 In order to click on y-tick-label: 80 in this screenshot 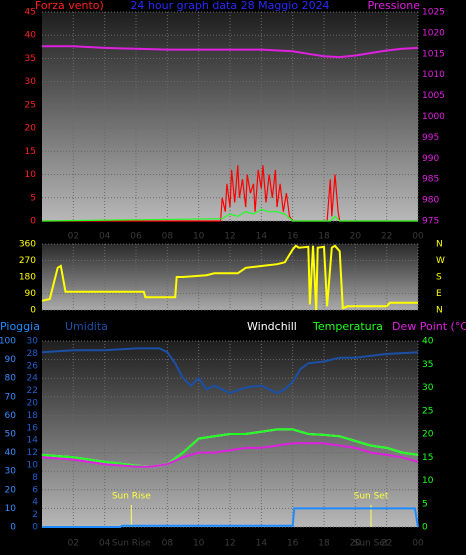, I will do `click(11, 379)`.